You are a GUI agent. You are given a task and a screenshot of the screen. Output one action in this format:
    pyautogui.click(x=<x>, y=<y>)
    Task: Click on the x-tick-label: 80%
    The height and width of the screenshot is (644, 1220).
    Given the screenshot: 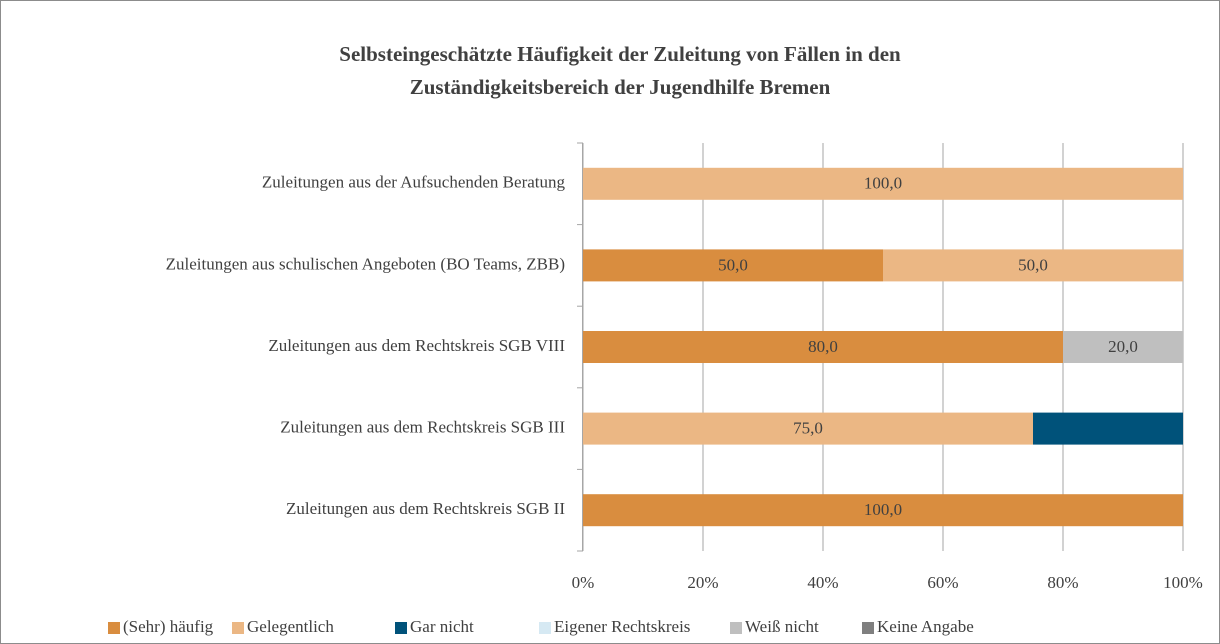 What is the action you would take?
    pyautogui.click(x=1062, y=582)
    